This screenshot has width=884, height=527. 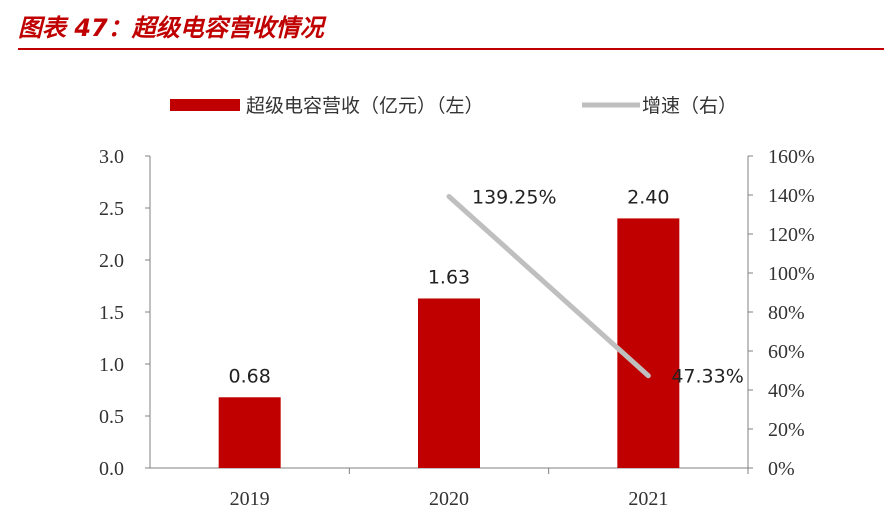 What do you see at coordinates (111, 313) in the screenshot?
I see `y-left-tick-label: 1.5` at bounding box center [111, 313].